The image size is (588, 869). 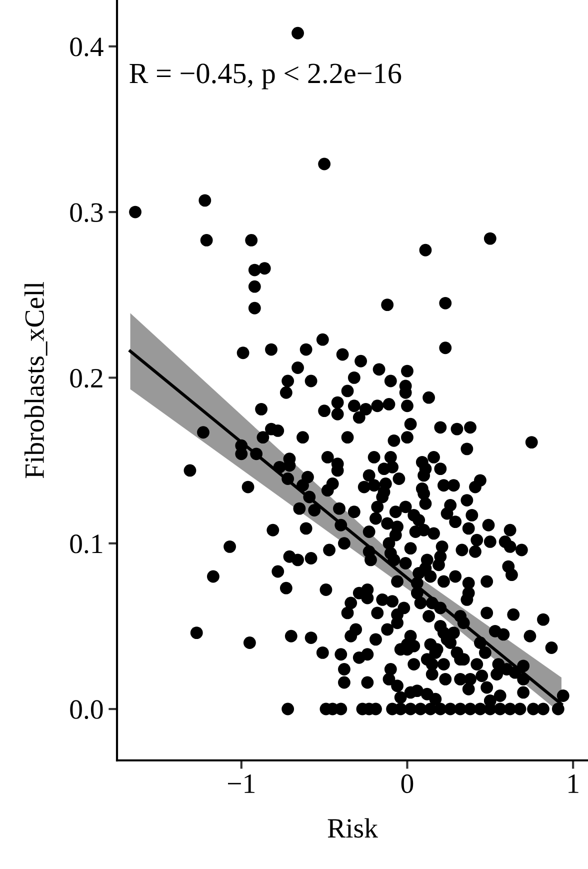 I want to click on annotation: R = −0.45, p < 2.2e−16, so click(x=266, y=77).